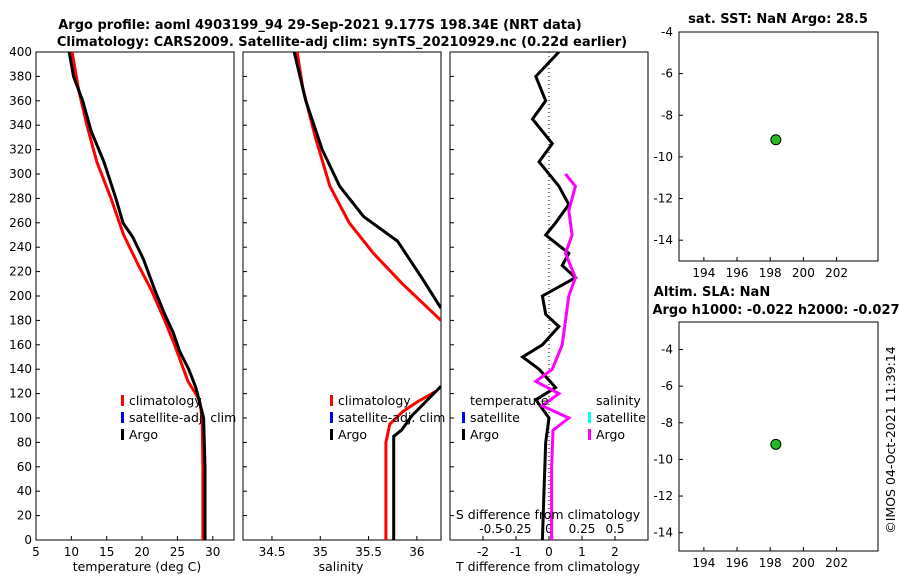 The image size is (900, 580). Describe the element at coordinates (352, 434) in the screenshot. I see `legend-label-argo: Argo` at that location.